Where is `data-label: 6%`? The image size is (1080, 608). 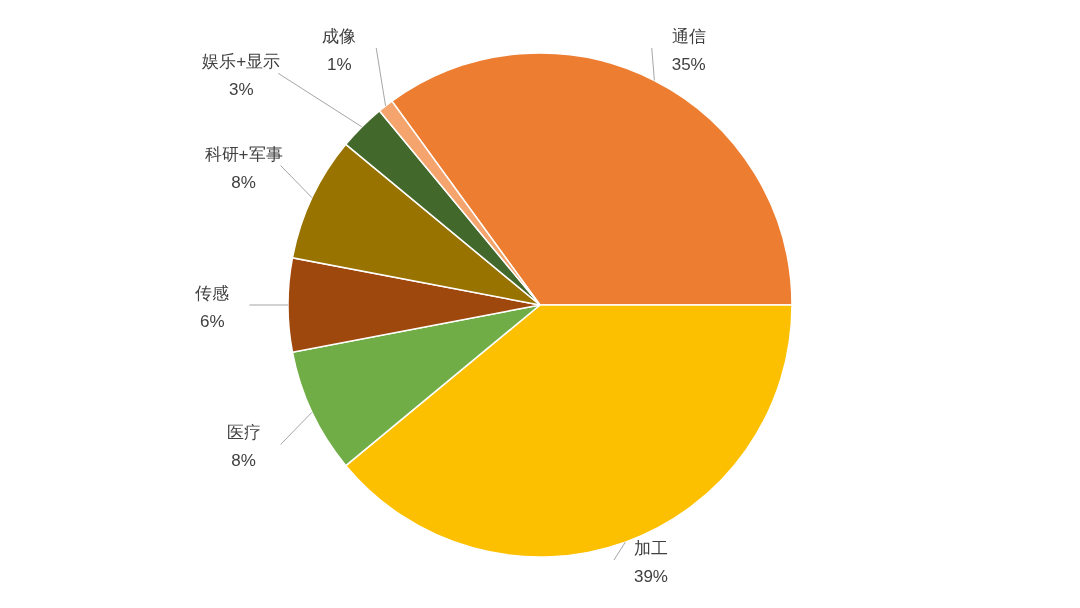
data-label: 6% is located at coordinates (212, 321).